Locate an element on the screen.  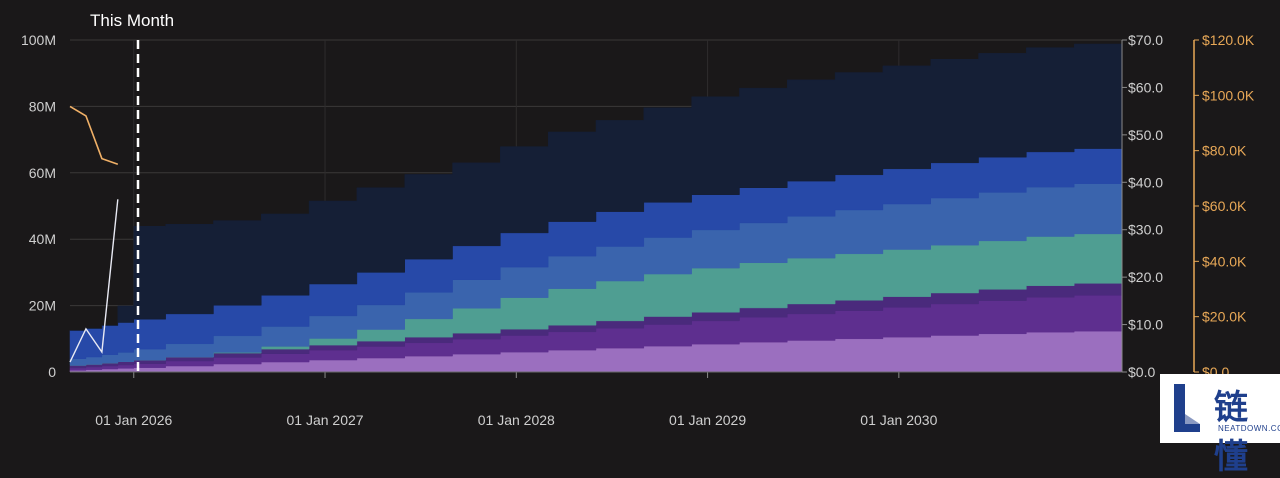
x-tick-label: 01 Jan 2028 is located at coordinates (516, 420).